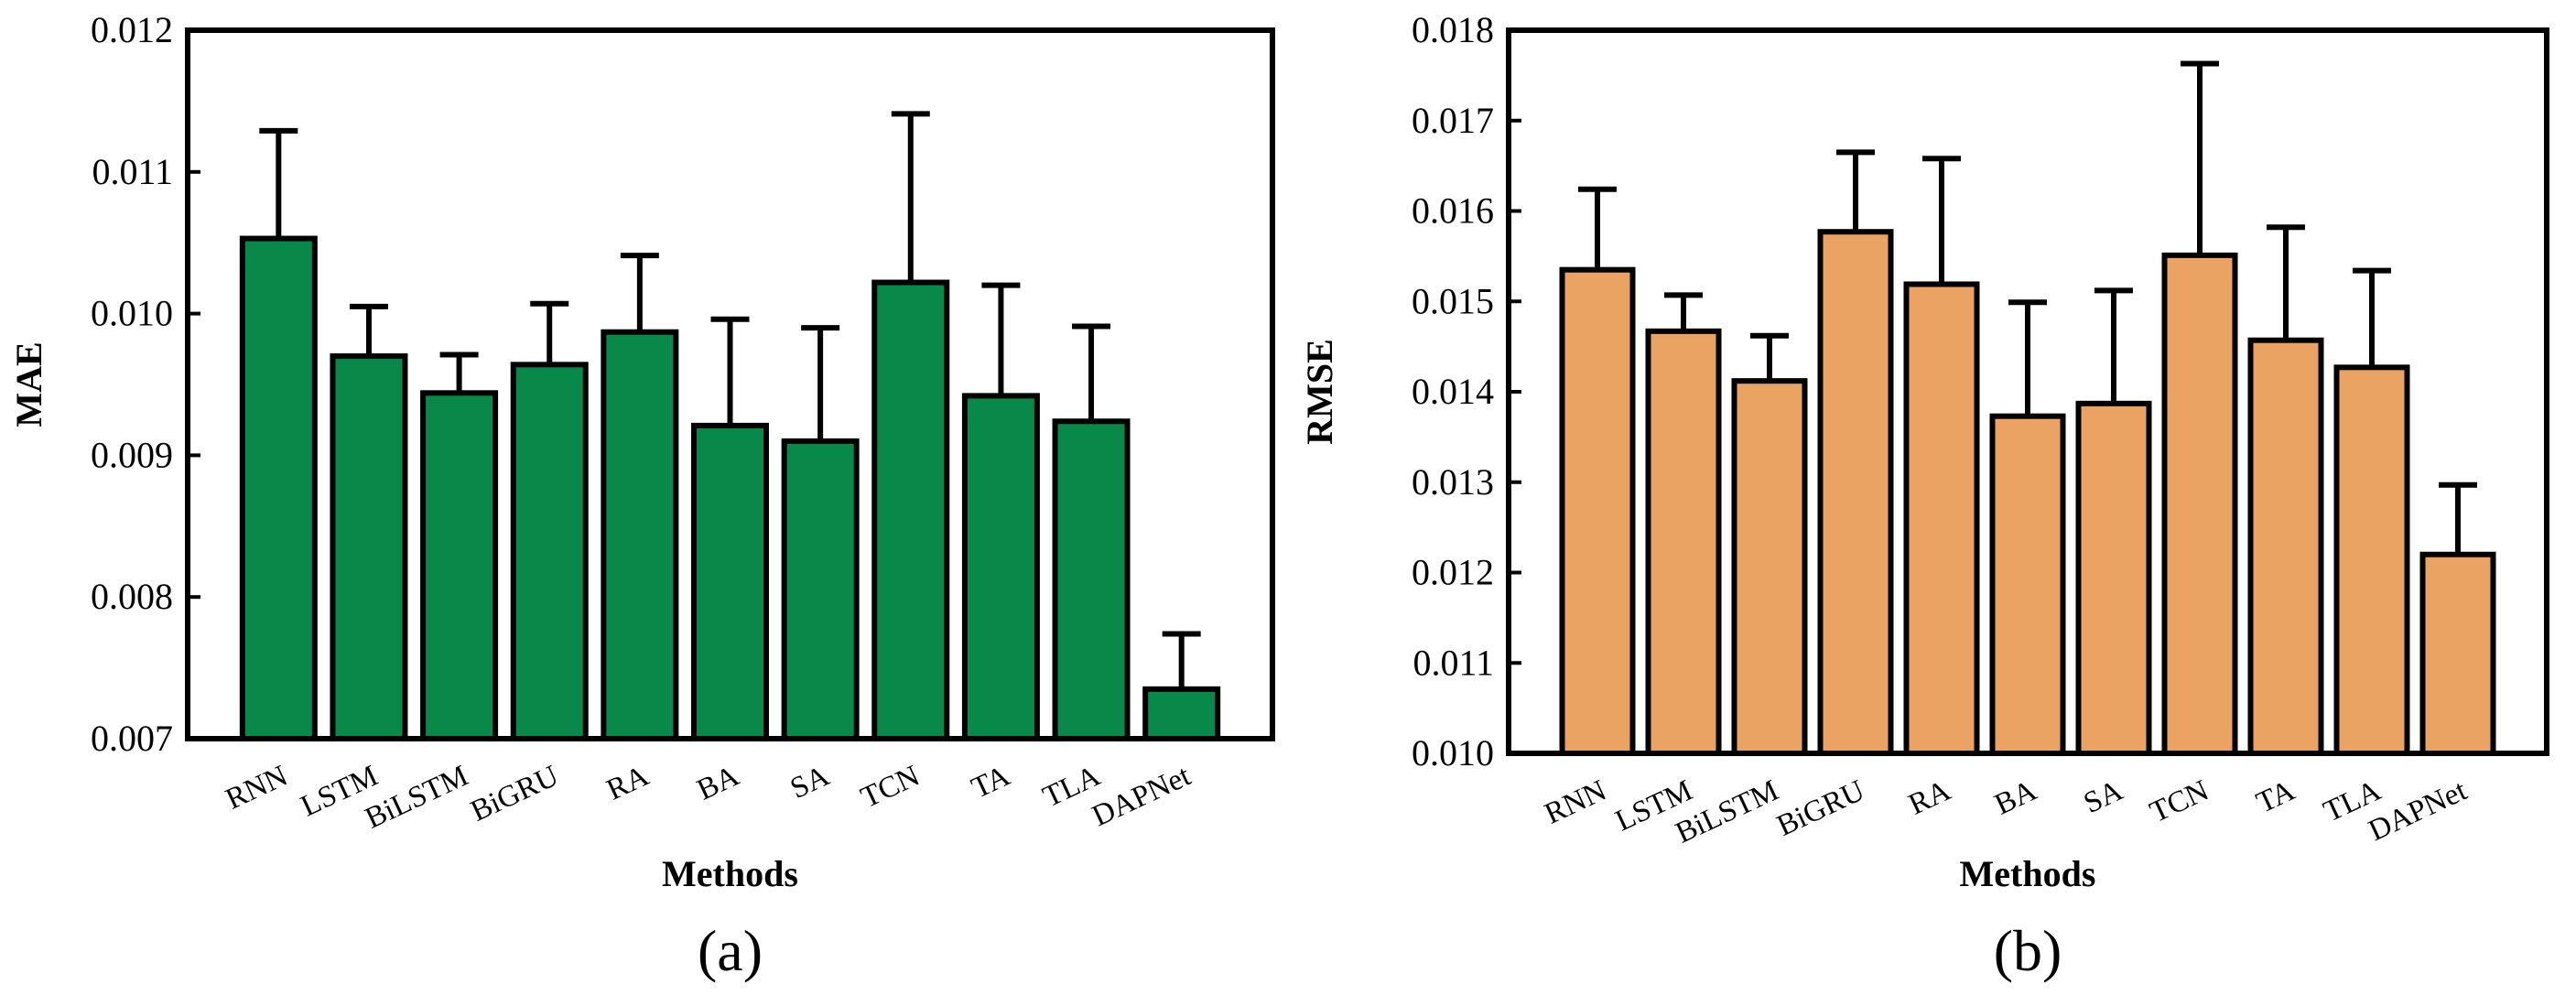 The height and width of the screenshot is (995, 2576). I want to click on panel-label: (b), so click(2028, 950).